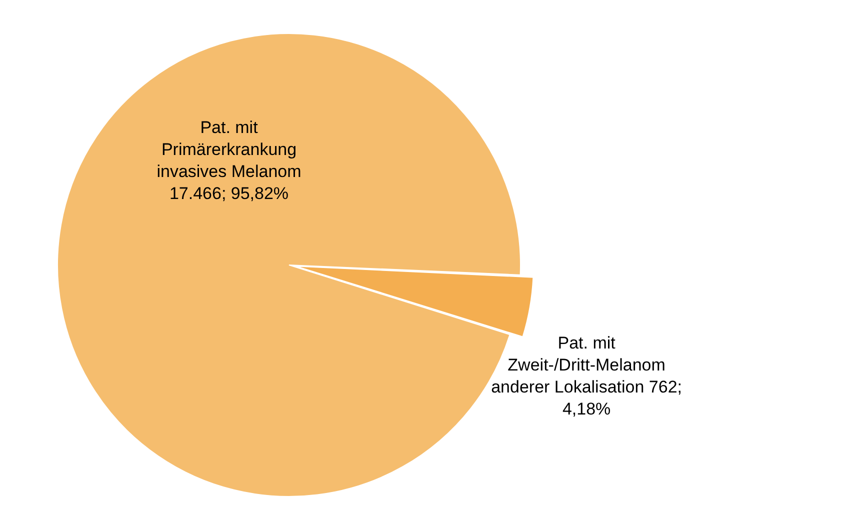  I want to click on slice-label: Pat. mit Zweit-/Dritt-Melanom anderer Lokalisation 762; 4,18%, so click(586, 375).